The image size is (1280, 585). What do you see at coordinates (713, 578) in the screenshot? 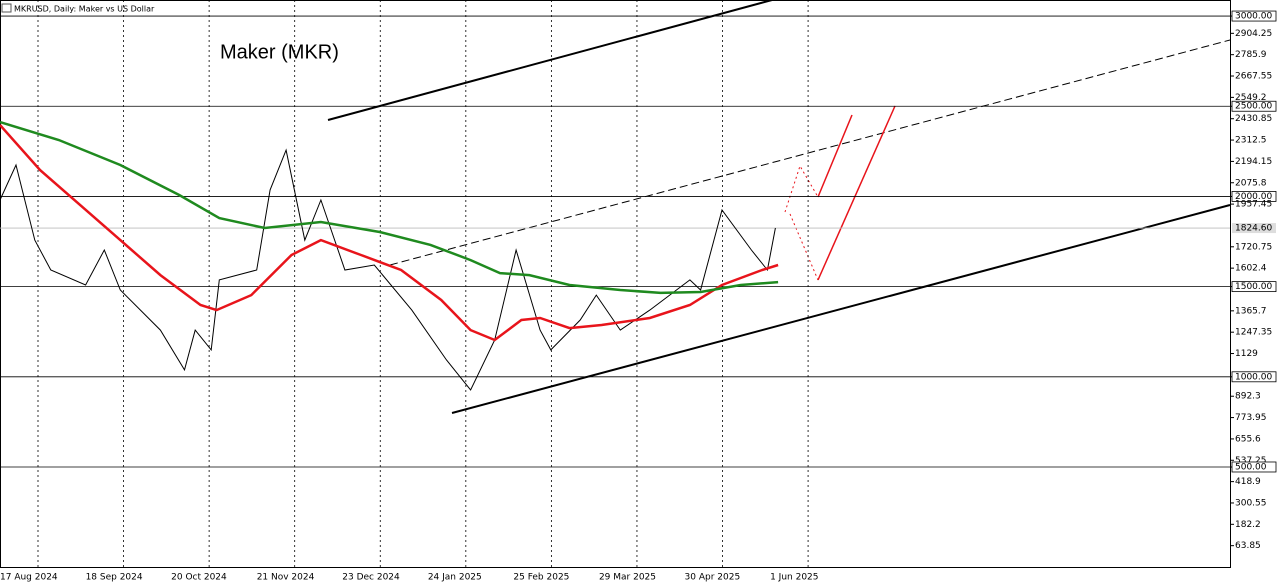
I see `x-tick-label: 30 Apr 2025` at bounding box center [713, 578].